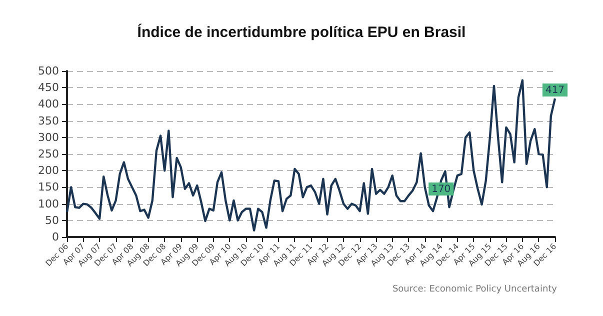 The image size is (603, 316). Describe the element at coordinates (48, 171) in the screenshot. I see `y-tick-label: 200` at that location.